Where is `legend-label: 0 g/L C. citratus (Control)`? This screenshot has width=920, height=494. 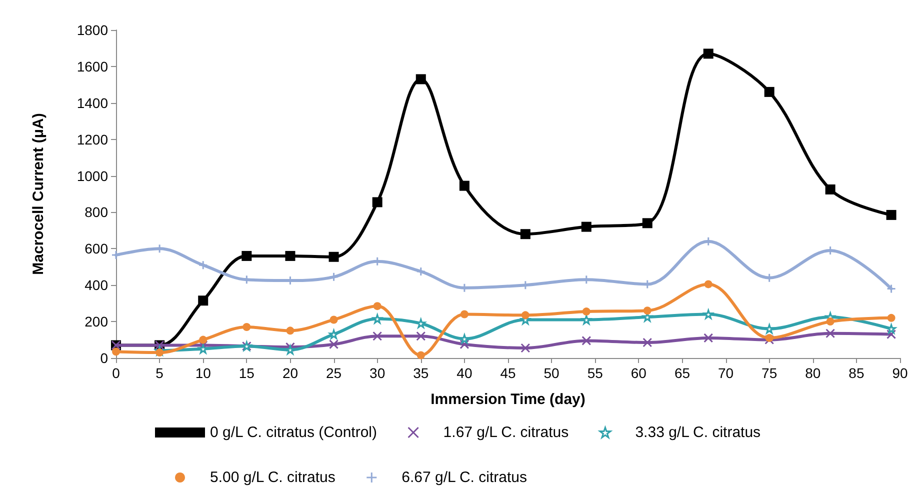
legend-label: 0 g/L C. citratus (Control) is located at coordinates (294, 432).